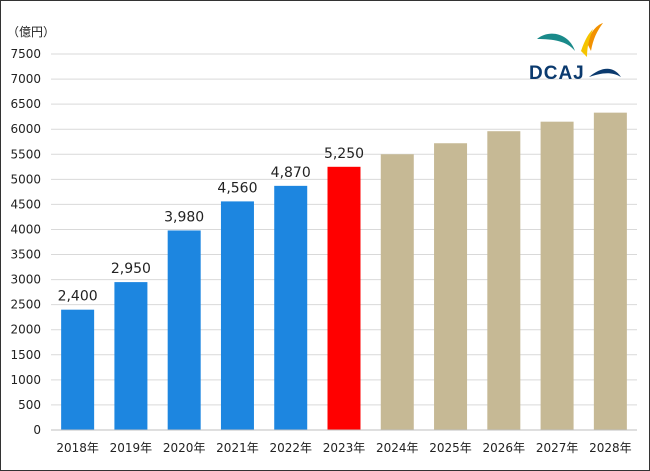 This screenshot has height=471, width=650. Describe the element at coordinates (344, 448) in the screenshot. I see `x-tick-label: 2023年` at that location.